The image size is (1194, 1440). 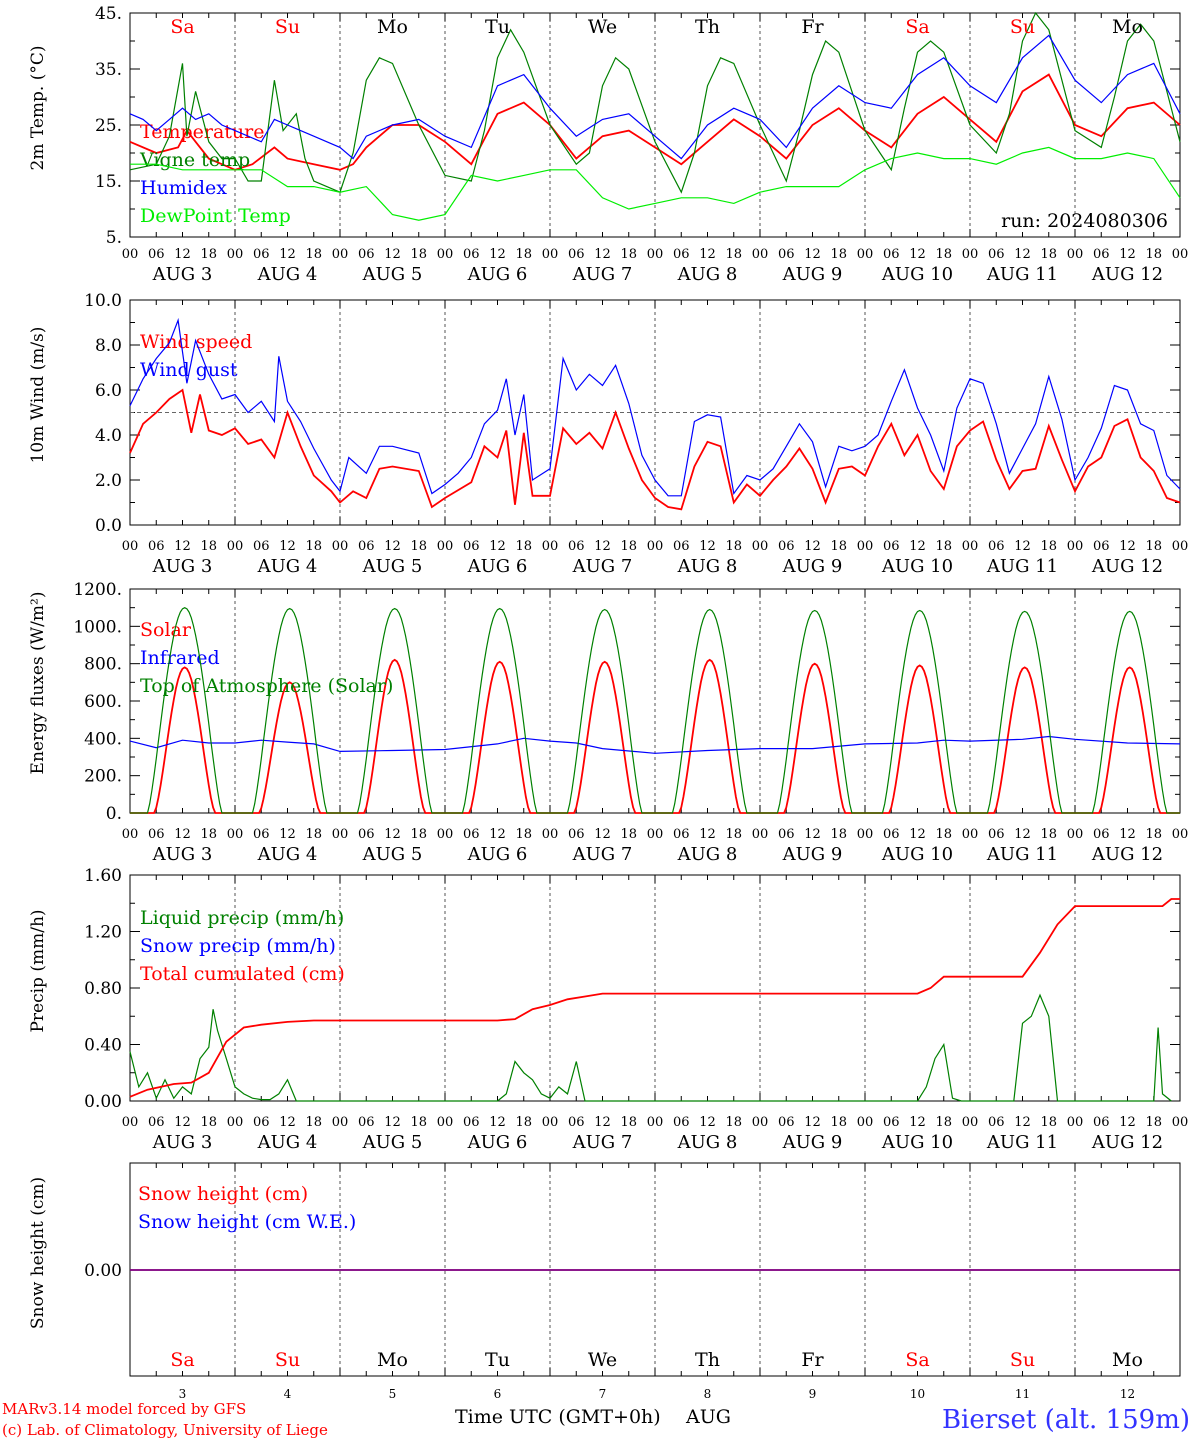 What do you see at coordinates (917, 1394) in the screenshot?
I see `day-number-label: 10` at bounding box center [917, 1394].